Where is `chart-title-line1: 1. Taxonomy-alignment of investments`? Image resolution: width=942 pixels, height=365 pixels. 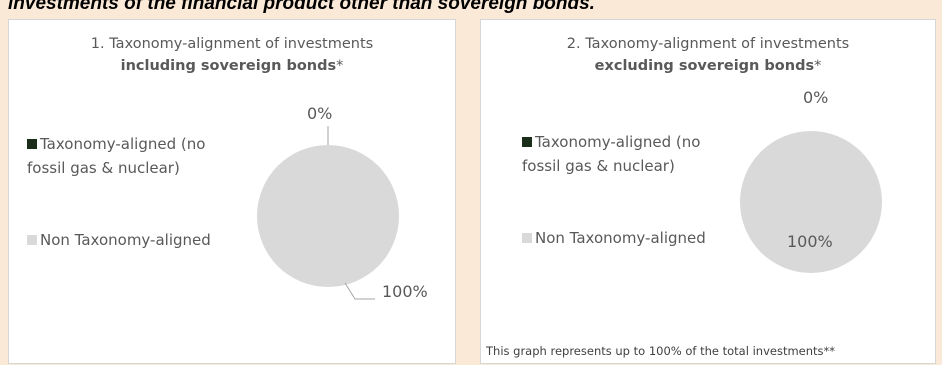
chart-title-line1: 1. Taxonomy-alignment of investments is located at coordinates (232, 44).